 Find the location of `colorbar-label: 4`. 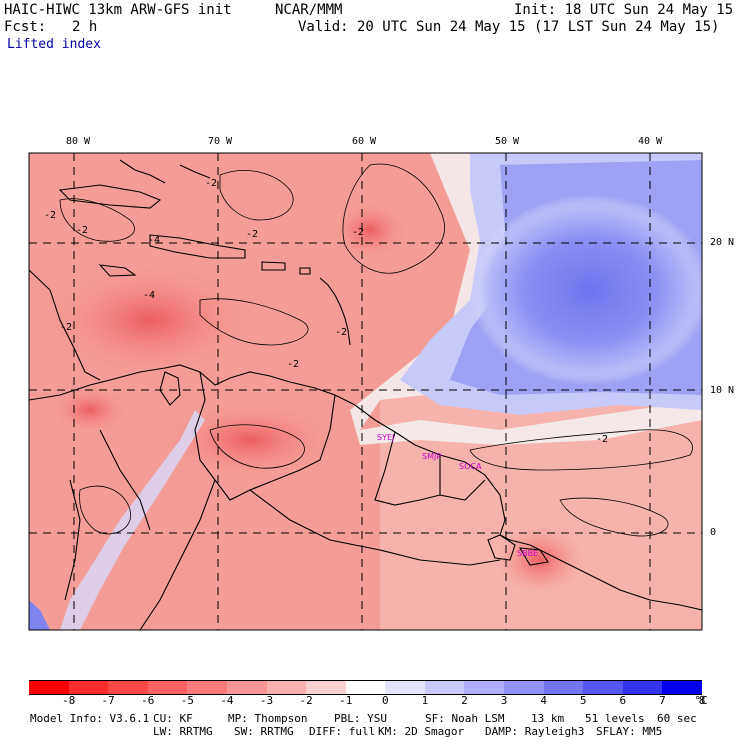

colorbar-label: 4 is located at coordinates (543, 700).